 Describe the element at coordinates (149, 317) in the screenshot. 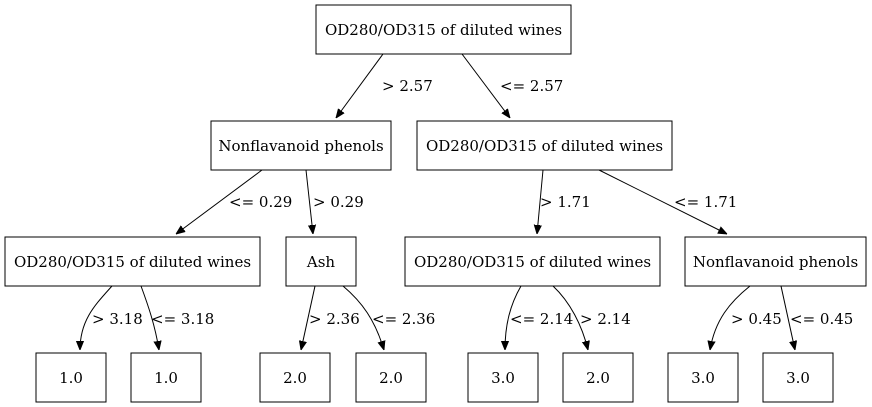

I see `edge-ll-to-leaf2` at that location.